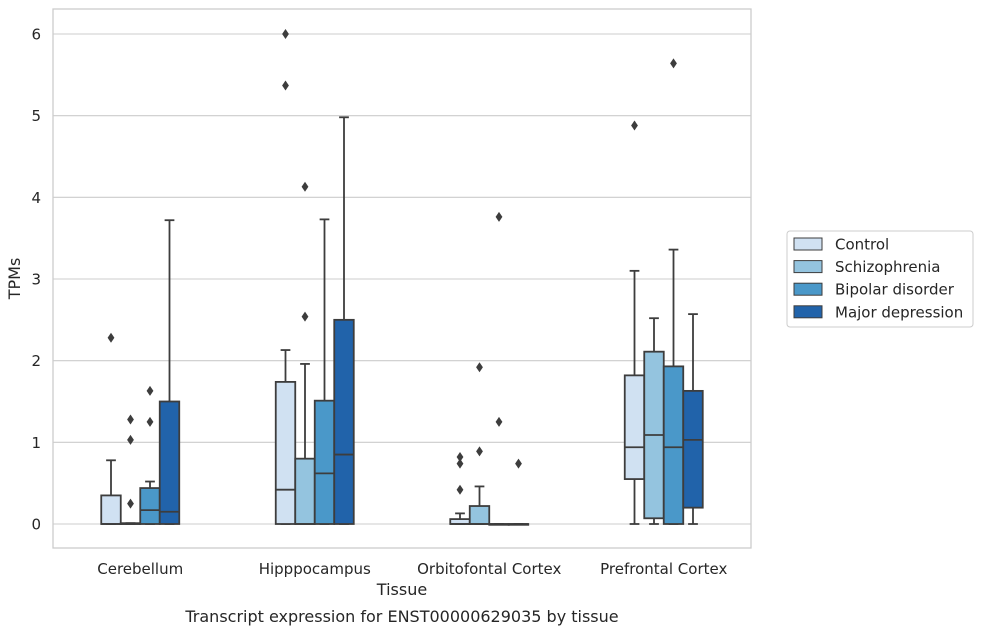 Image resolution: width=983 pixels, height=638 pixels. I want to click on y-tick-label: 3, so click(36, 280).